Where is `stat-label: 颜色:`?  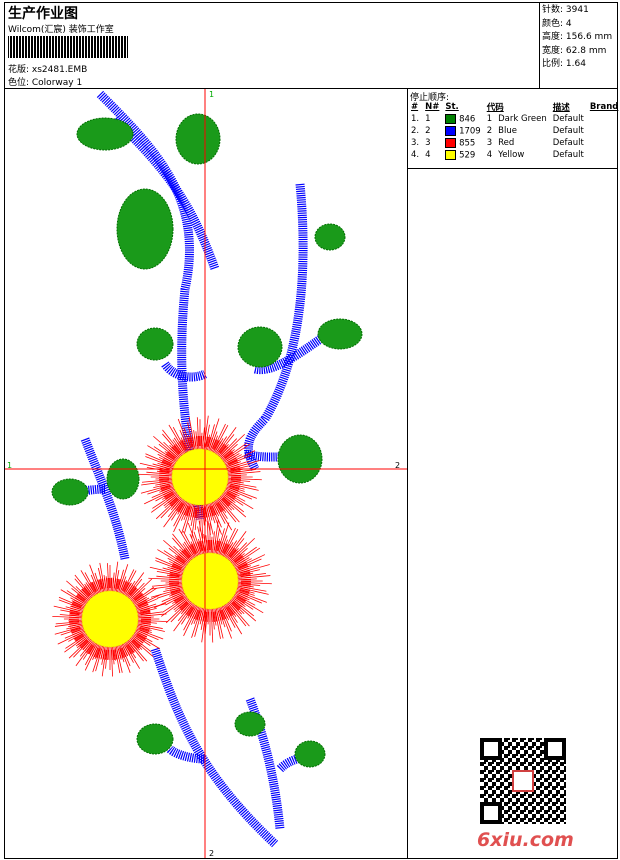 stat-label: 颜色: is located at coordinates (553, 23).